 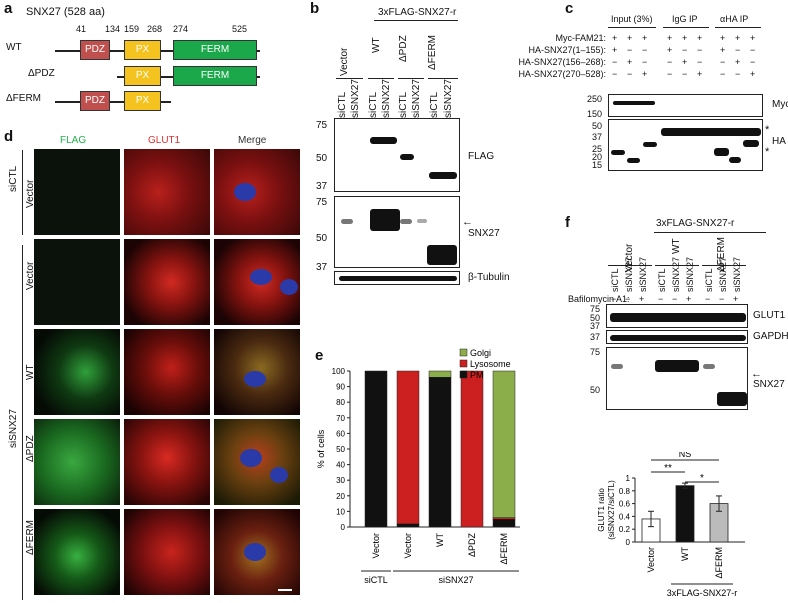 What do you see at coordinates (77, 372) in the screenshot?
I see `micrograph-flag-row3` at bounding box center [77, 372].